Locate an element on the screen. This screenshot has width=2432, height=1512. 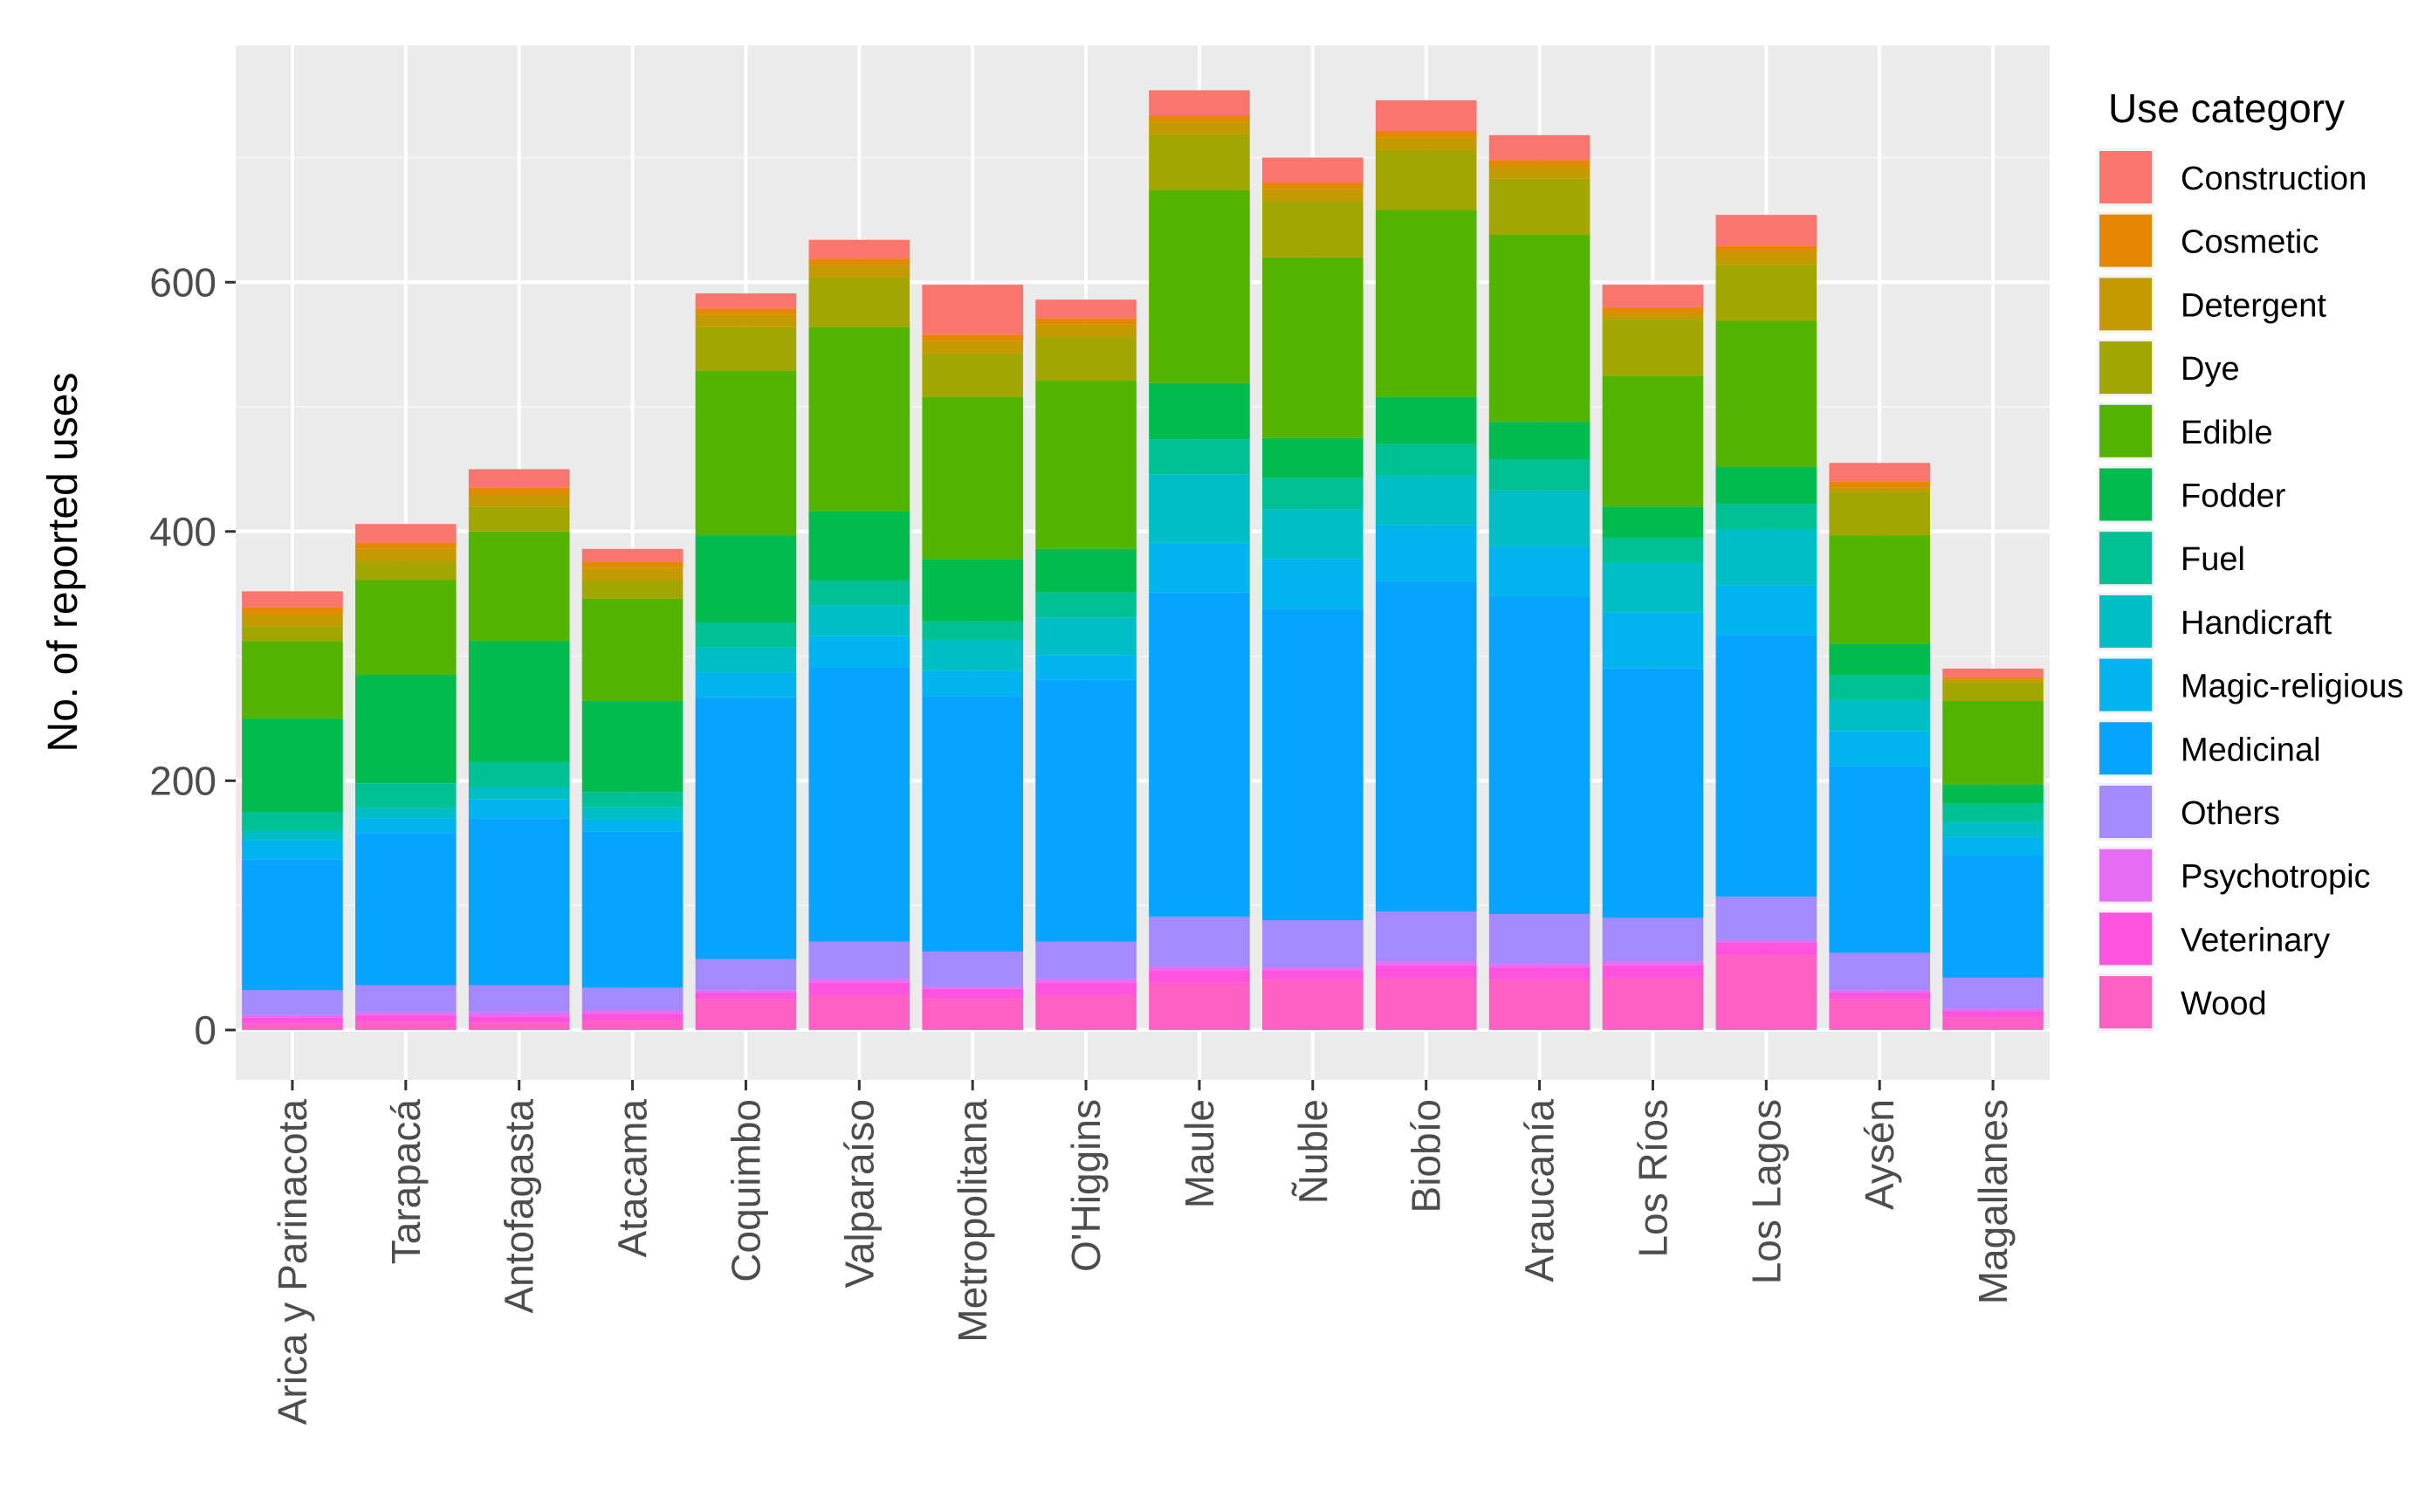
x-tick-label: Los Lagos is located at coordinates (1766, 1192).